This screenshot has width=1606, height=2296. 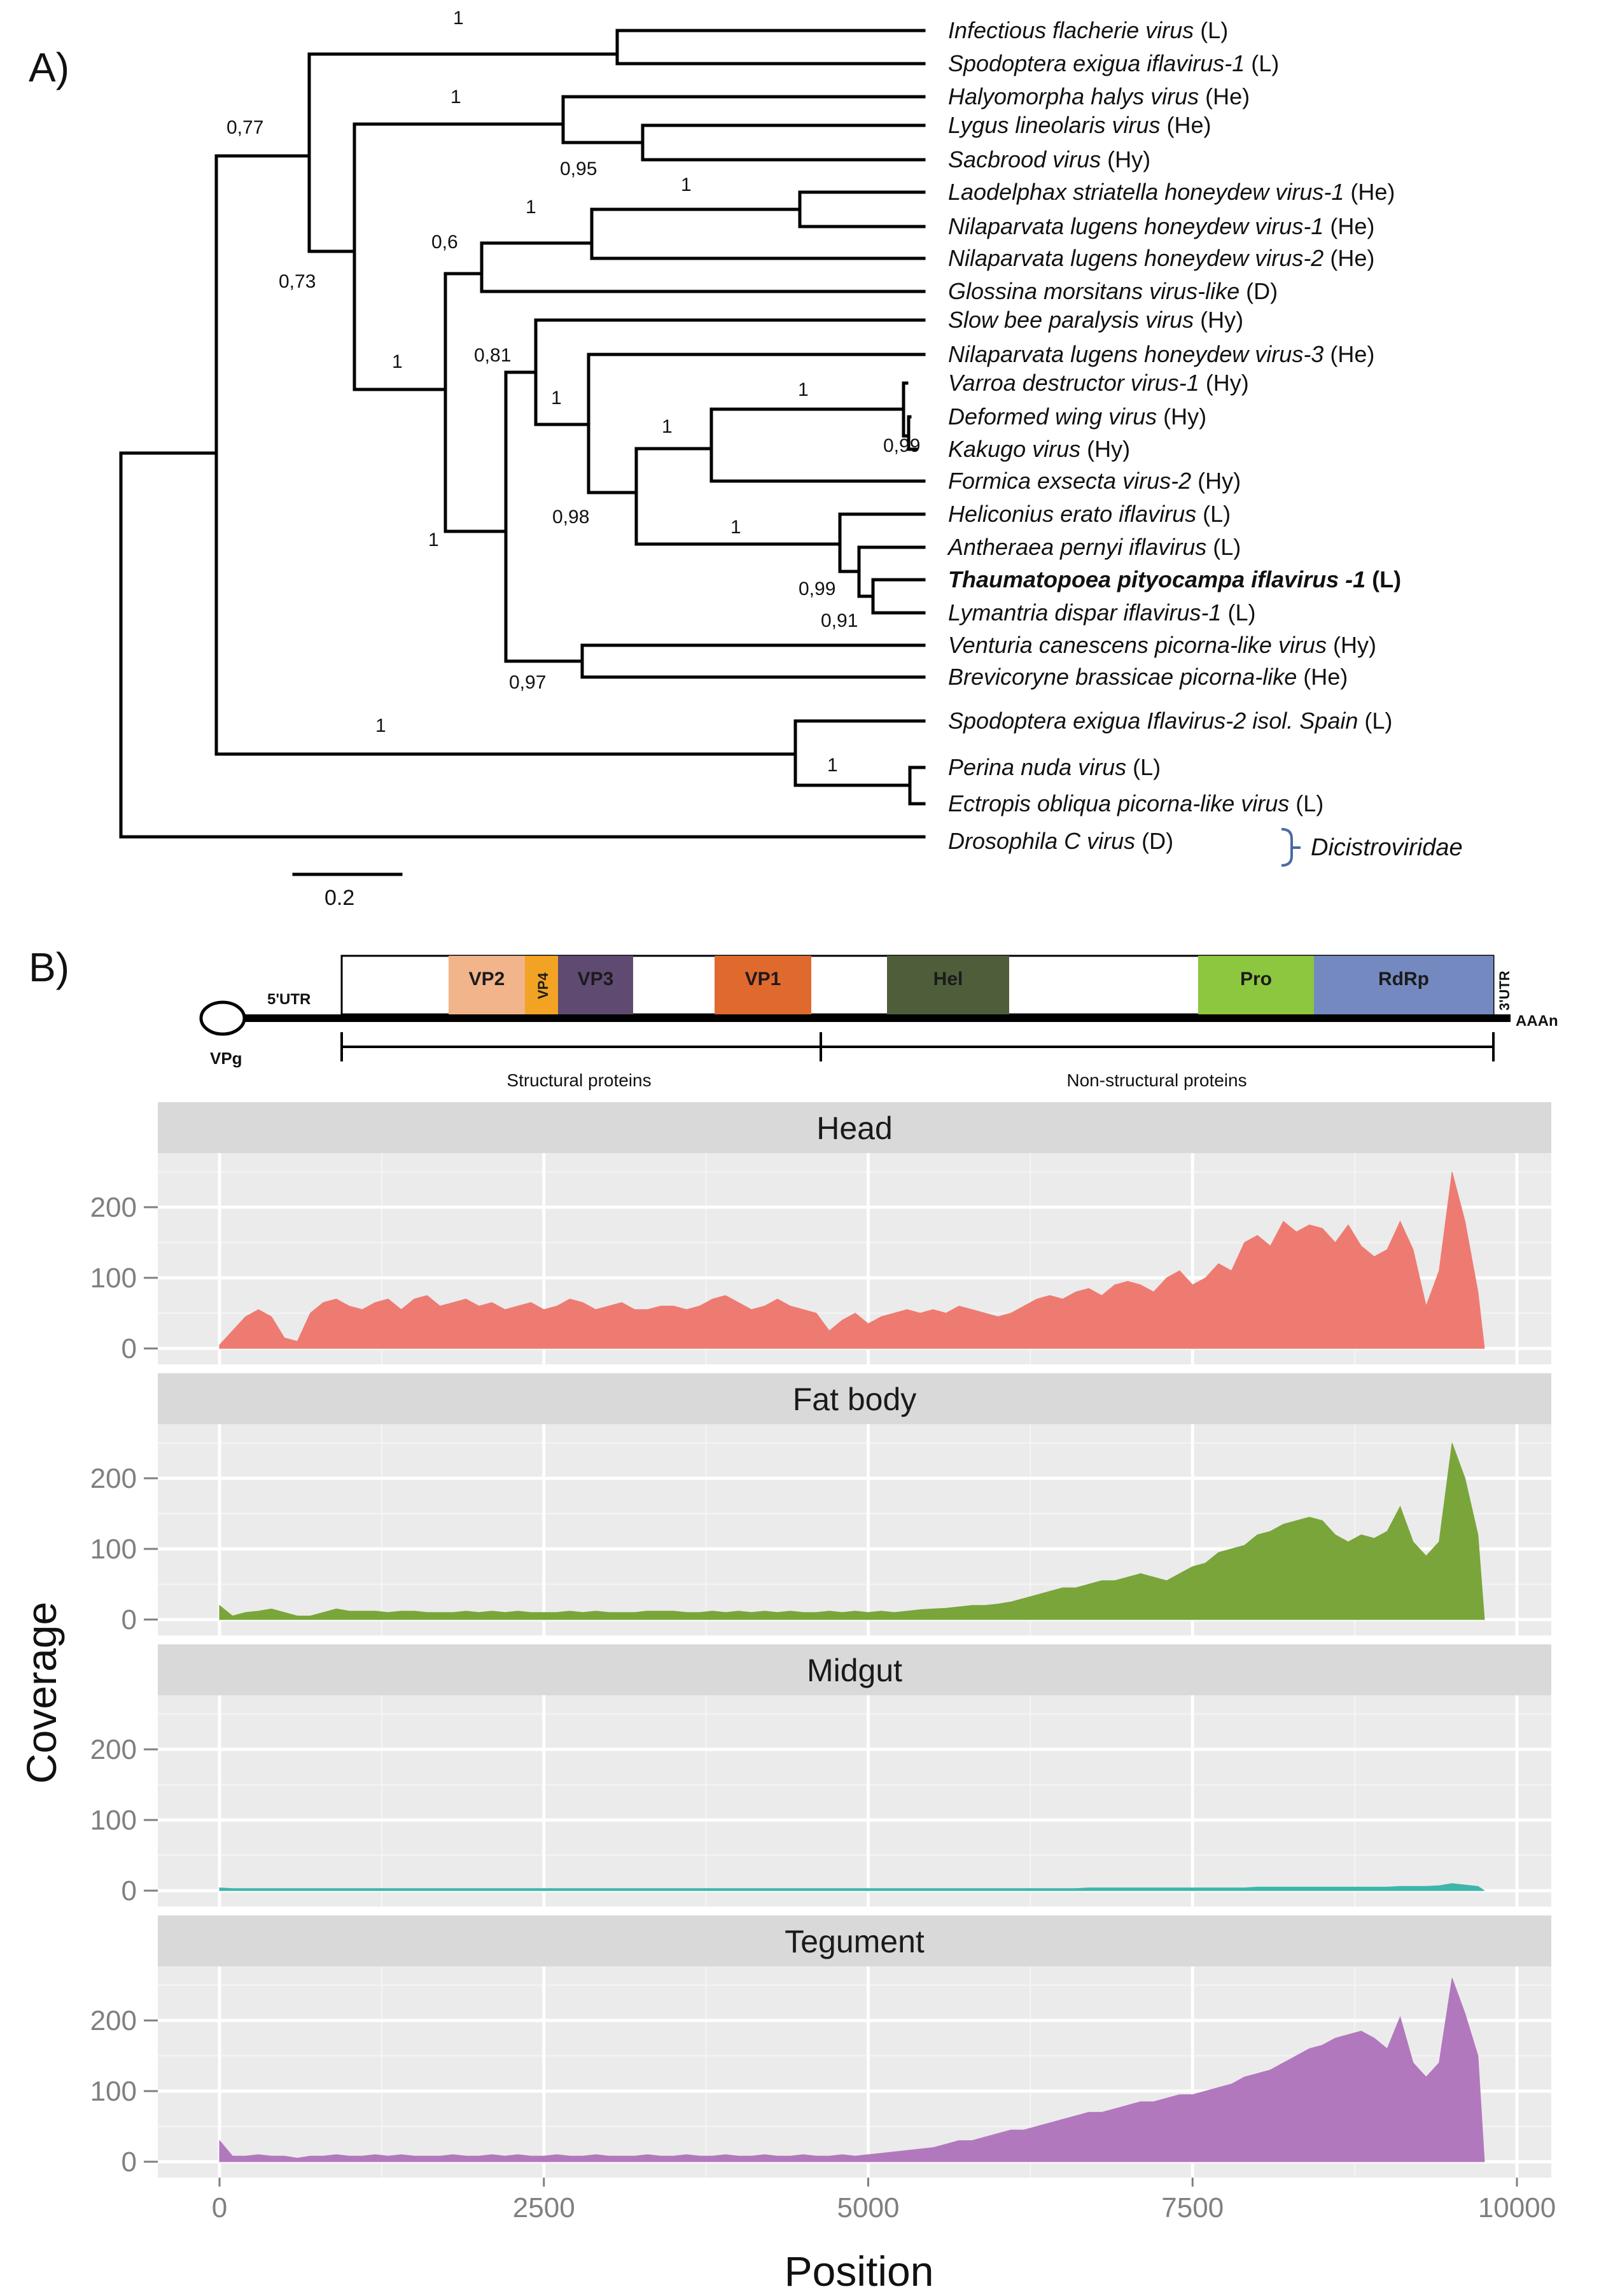 I want to click on segment-label: VP3, so click(x=596, y=979).